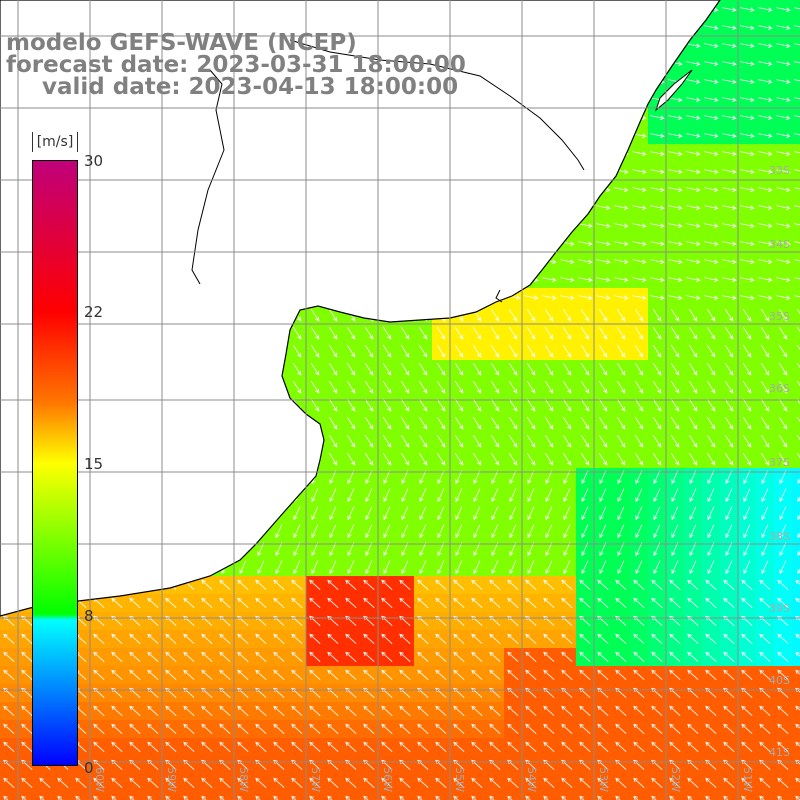 Image resolution: width=800 pixels, height=800 pixels. What do you see at coordinates (55, 142) in the screenshot?
I see `colorbar-unit: [m/s]` at bounding box center [55, 142].